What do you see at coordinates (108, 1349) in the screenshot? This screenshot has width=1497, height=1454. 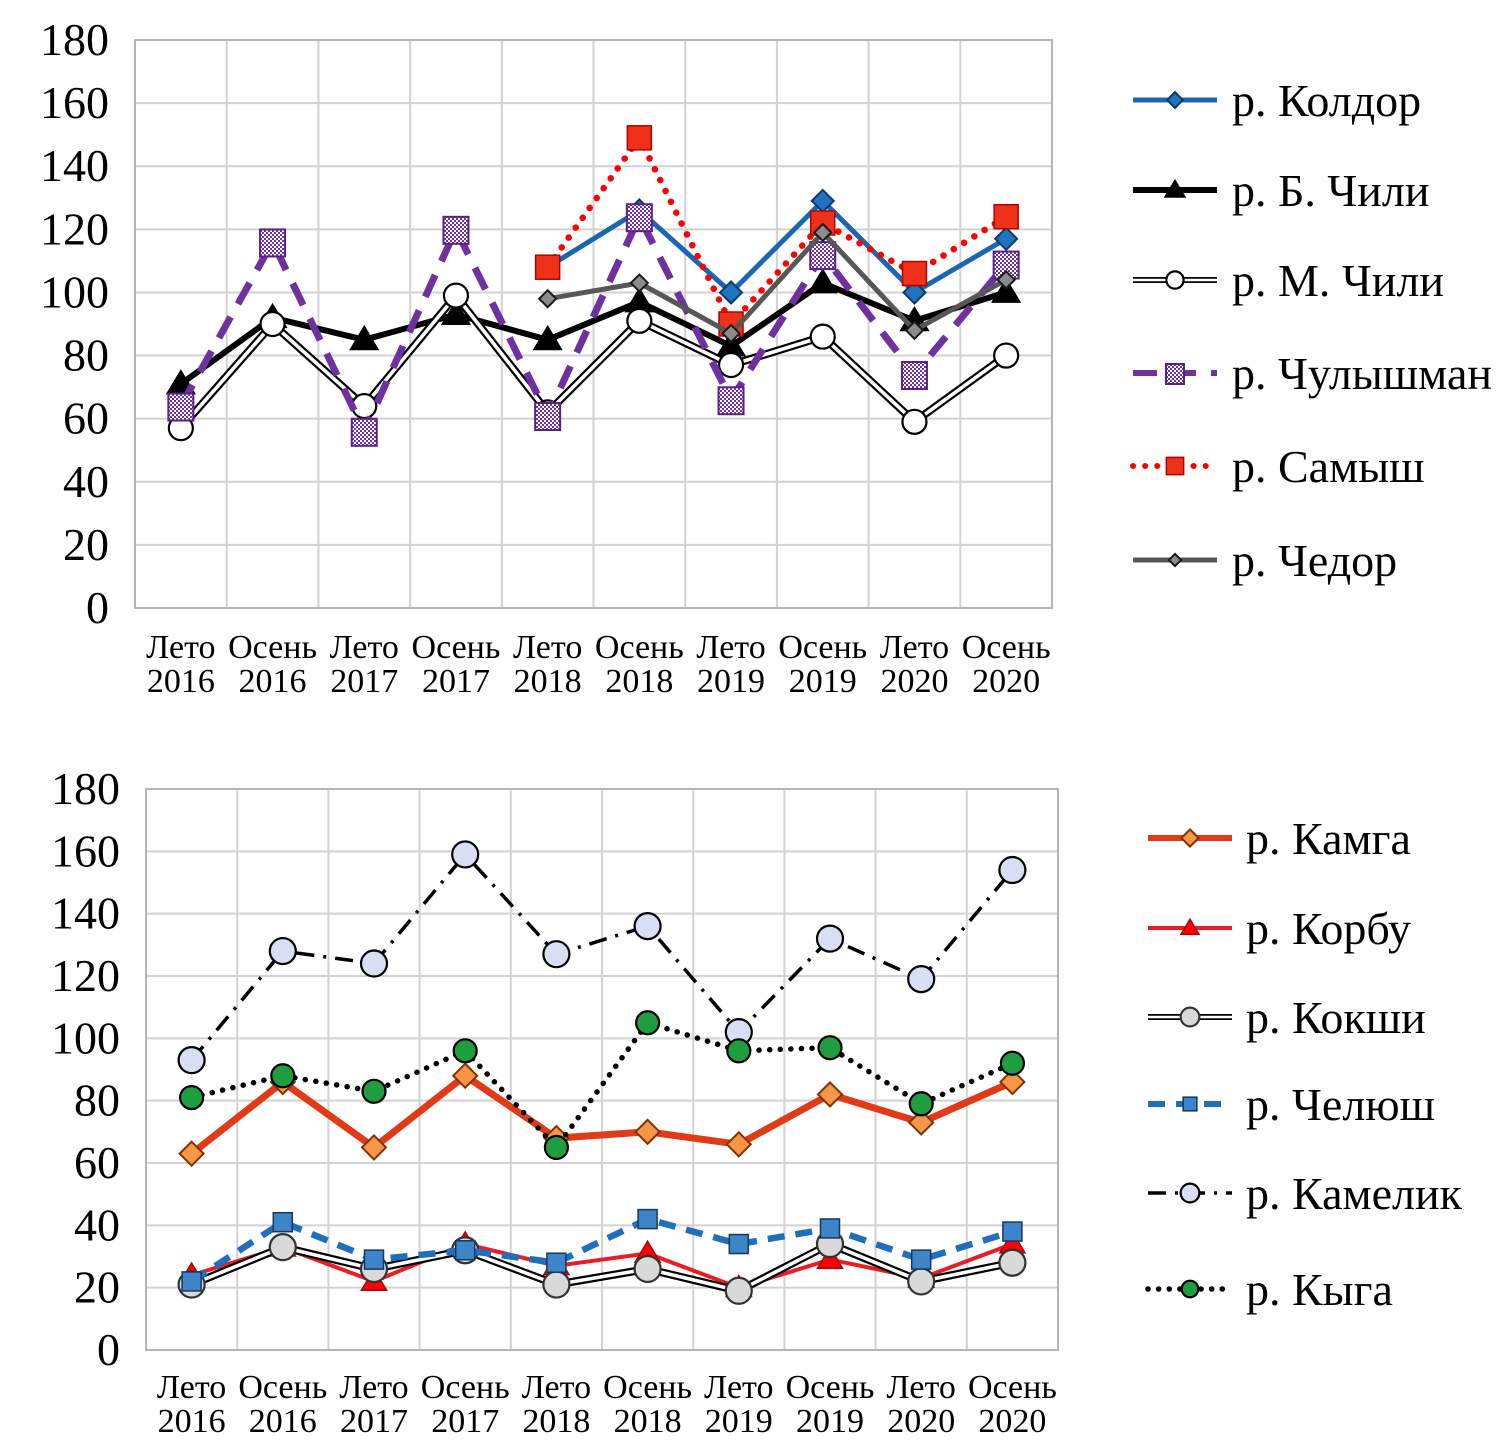 I see `y-tick-label: 0` at bounding box center [108, 1349].